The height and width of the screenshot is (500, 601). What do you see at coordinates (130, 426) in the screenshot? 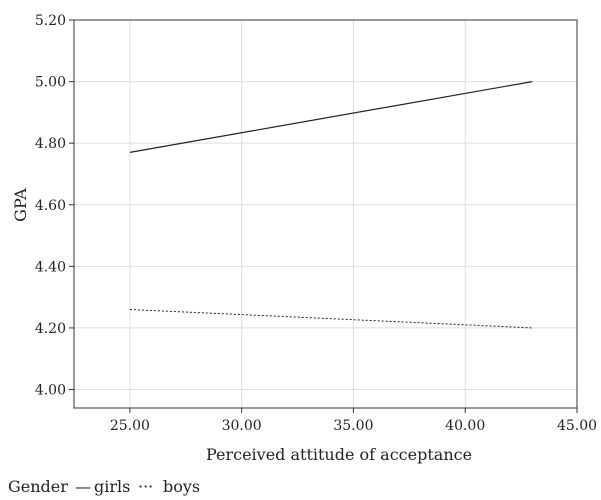
I see `x-tick-label: 25.00` at bounding box center [130, 426].